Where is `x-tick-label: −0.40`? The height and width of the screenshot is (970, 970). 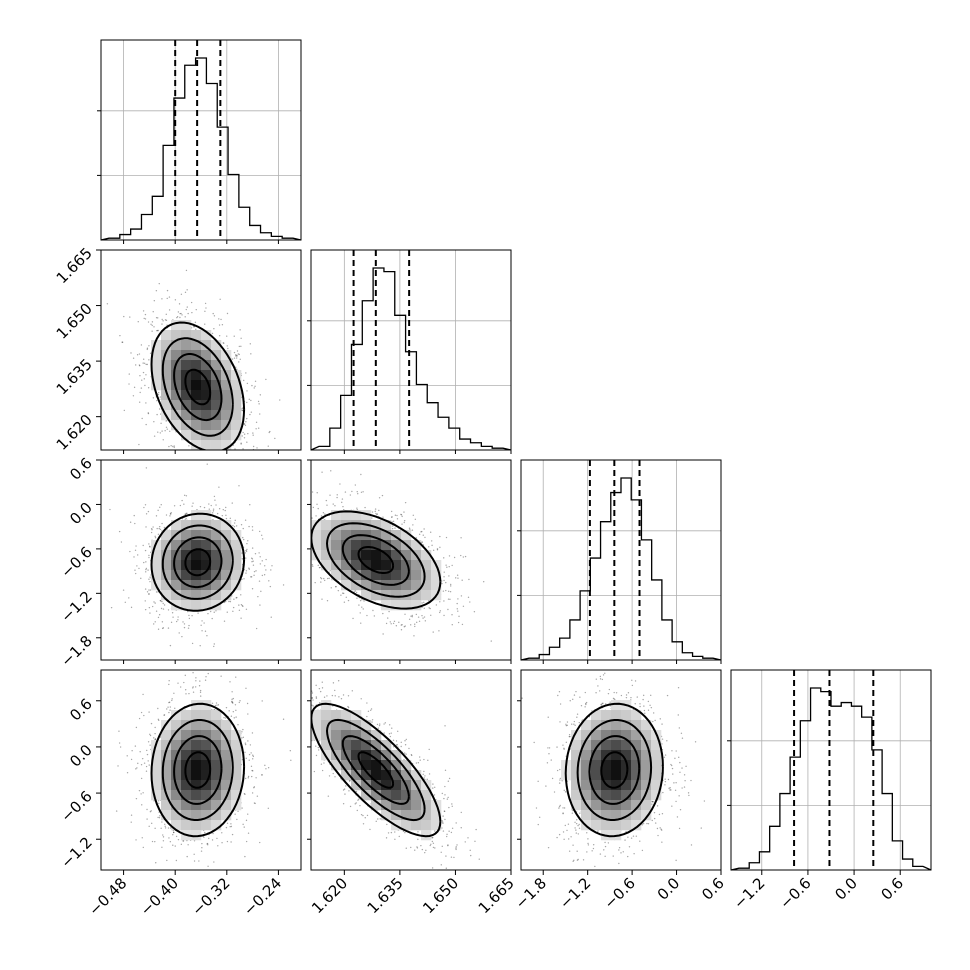 x-tick-label: −0.40 is located at coordinates (159, 896).